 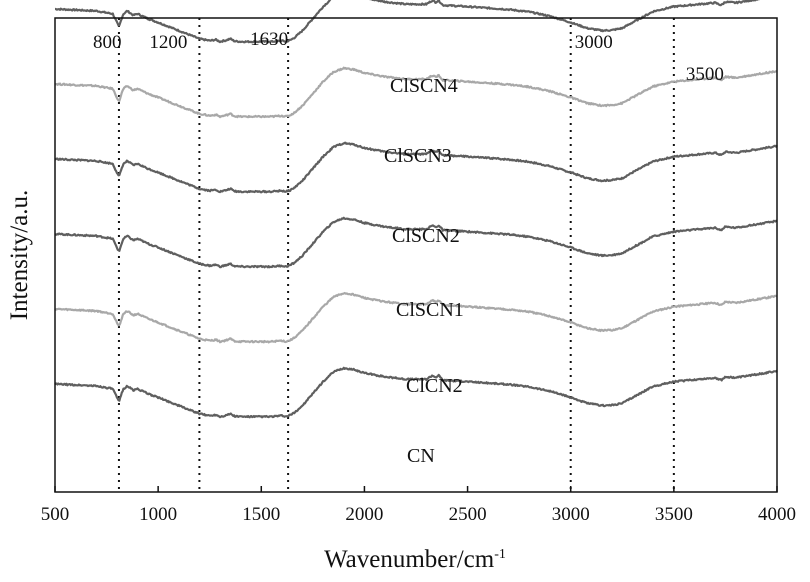 I want to click on x-tick-label-1000: 1000, so click(x=158, y=514).